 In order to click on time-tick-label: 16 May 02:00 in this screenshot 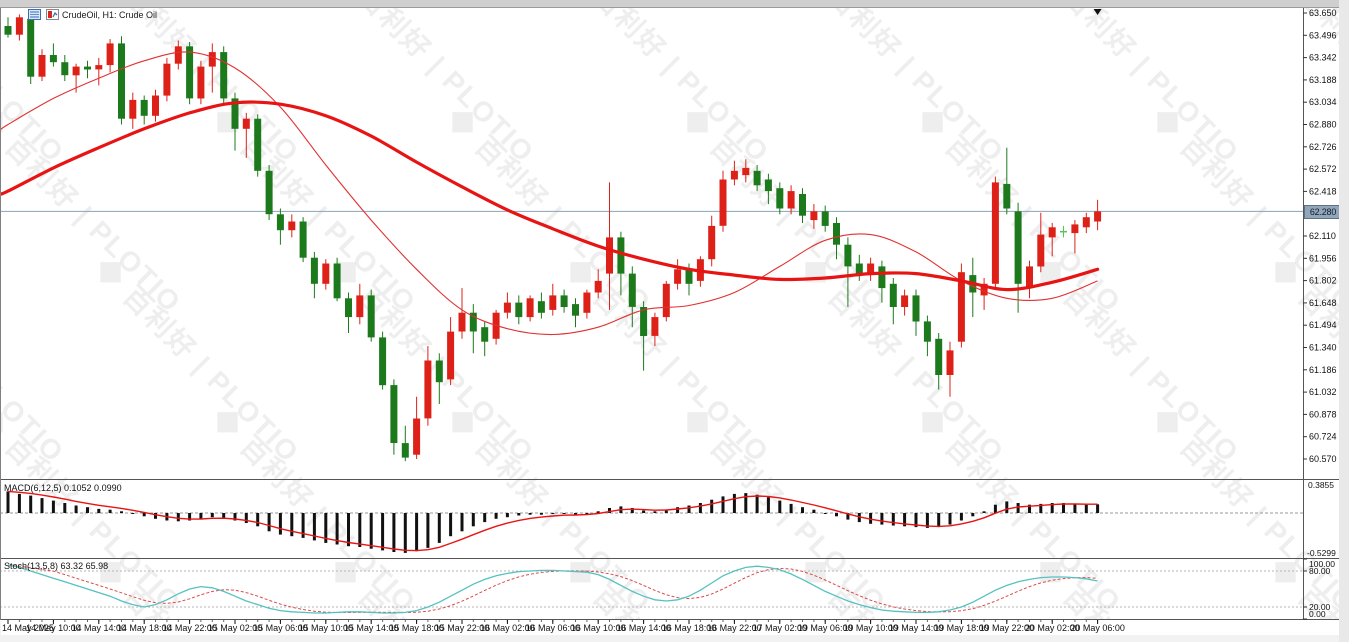, I will do `click(507, 628)`.